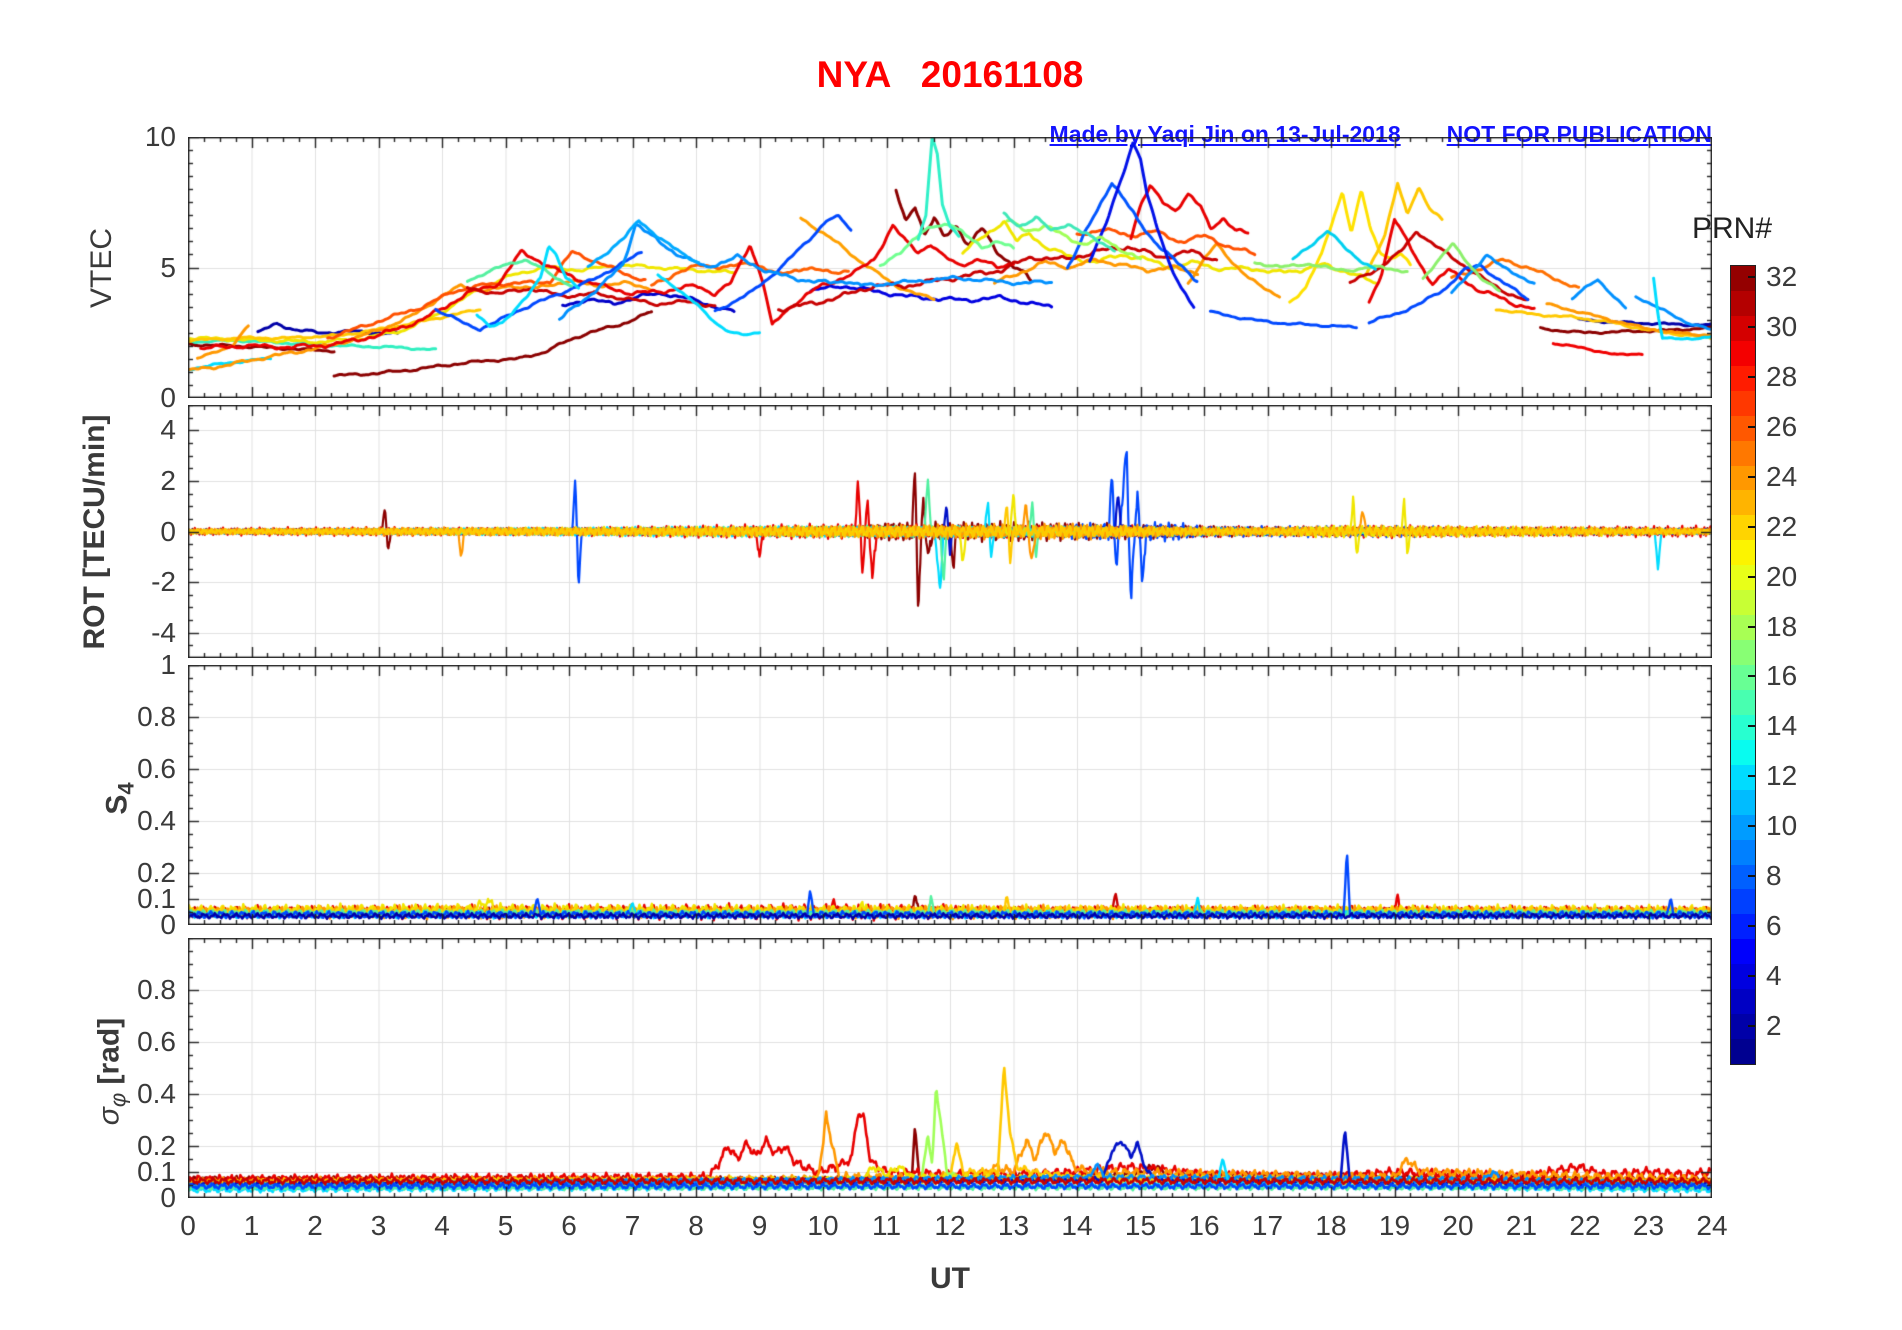 Image resolution: width=1902 pixels, height=1330 pixels. I want to click on colorbar-tick-label: 8, so click(1774, 875).